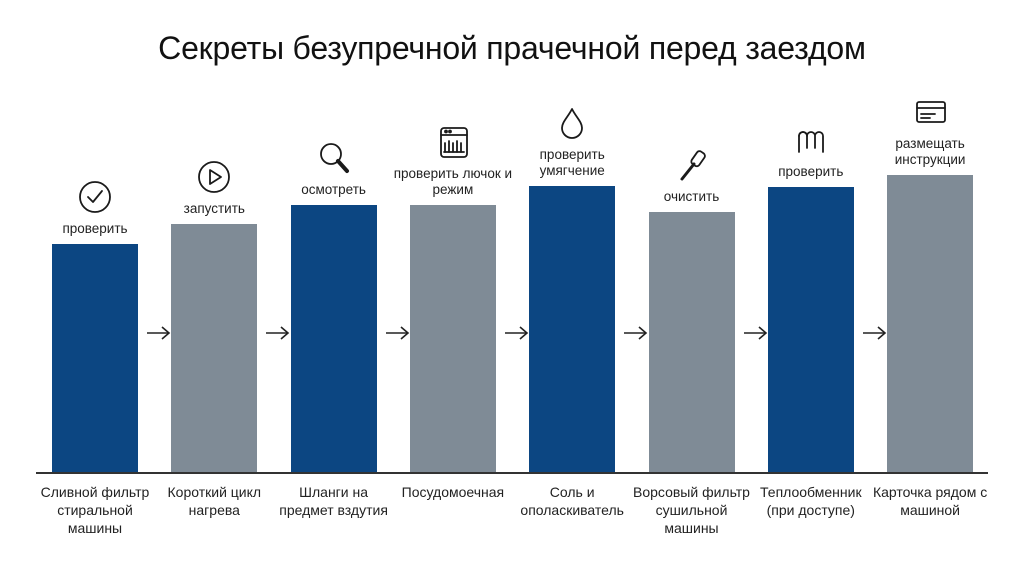 This screenshot has height=572, width=1024. Describe the element at coordinates (333, 189) in the screenshot. I see `step-action: осмотреть` at that location.